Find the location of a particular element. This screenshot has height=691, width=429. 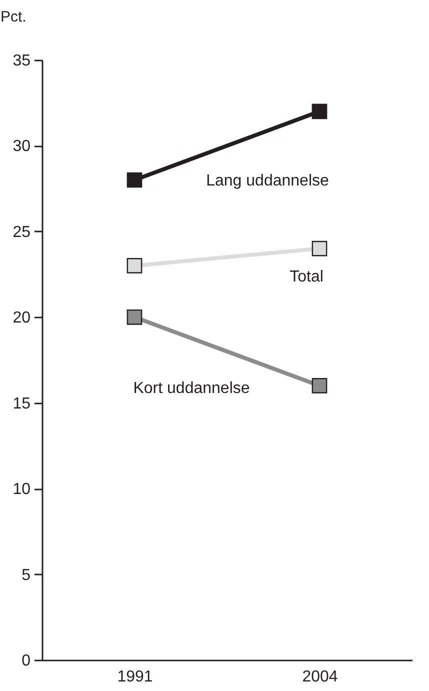

y-axis-title: Pct. is located at coordinates (13, 17).